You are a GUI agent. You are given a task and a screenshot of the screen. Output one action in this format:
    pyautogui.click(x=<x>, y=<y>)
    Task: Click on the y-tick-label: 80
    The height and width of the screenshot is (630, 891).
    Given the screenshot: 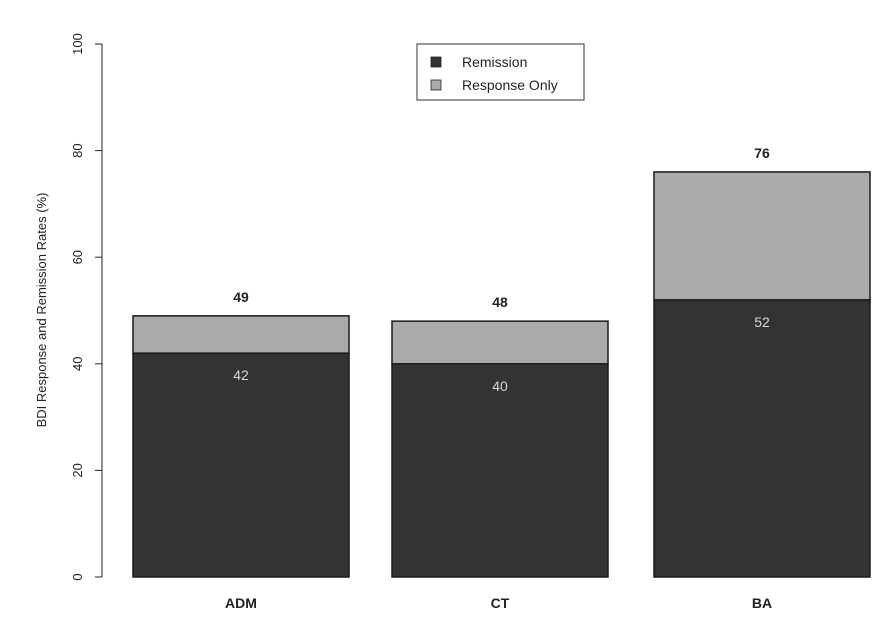 What is the action you would take?
    pyautogui.click(x=77, y=150)
    